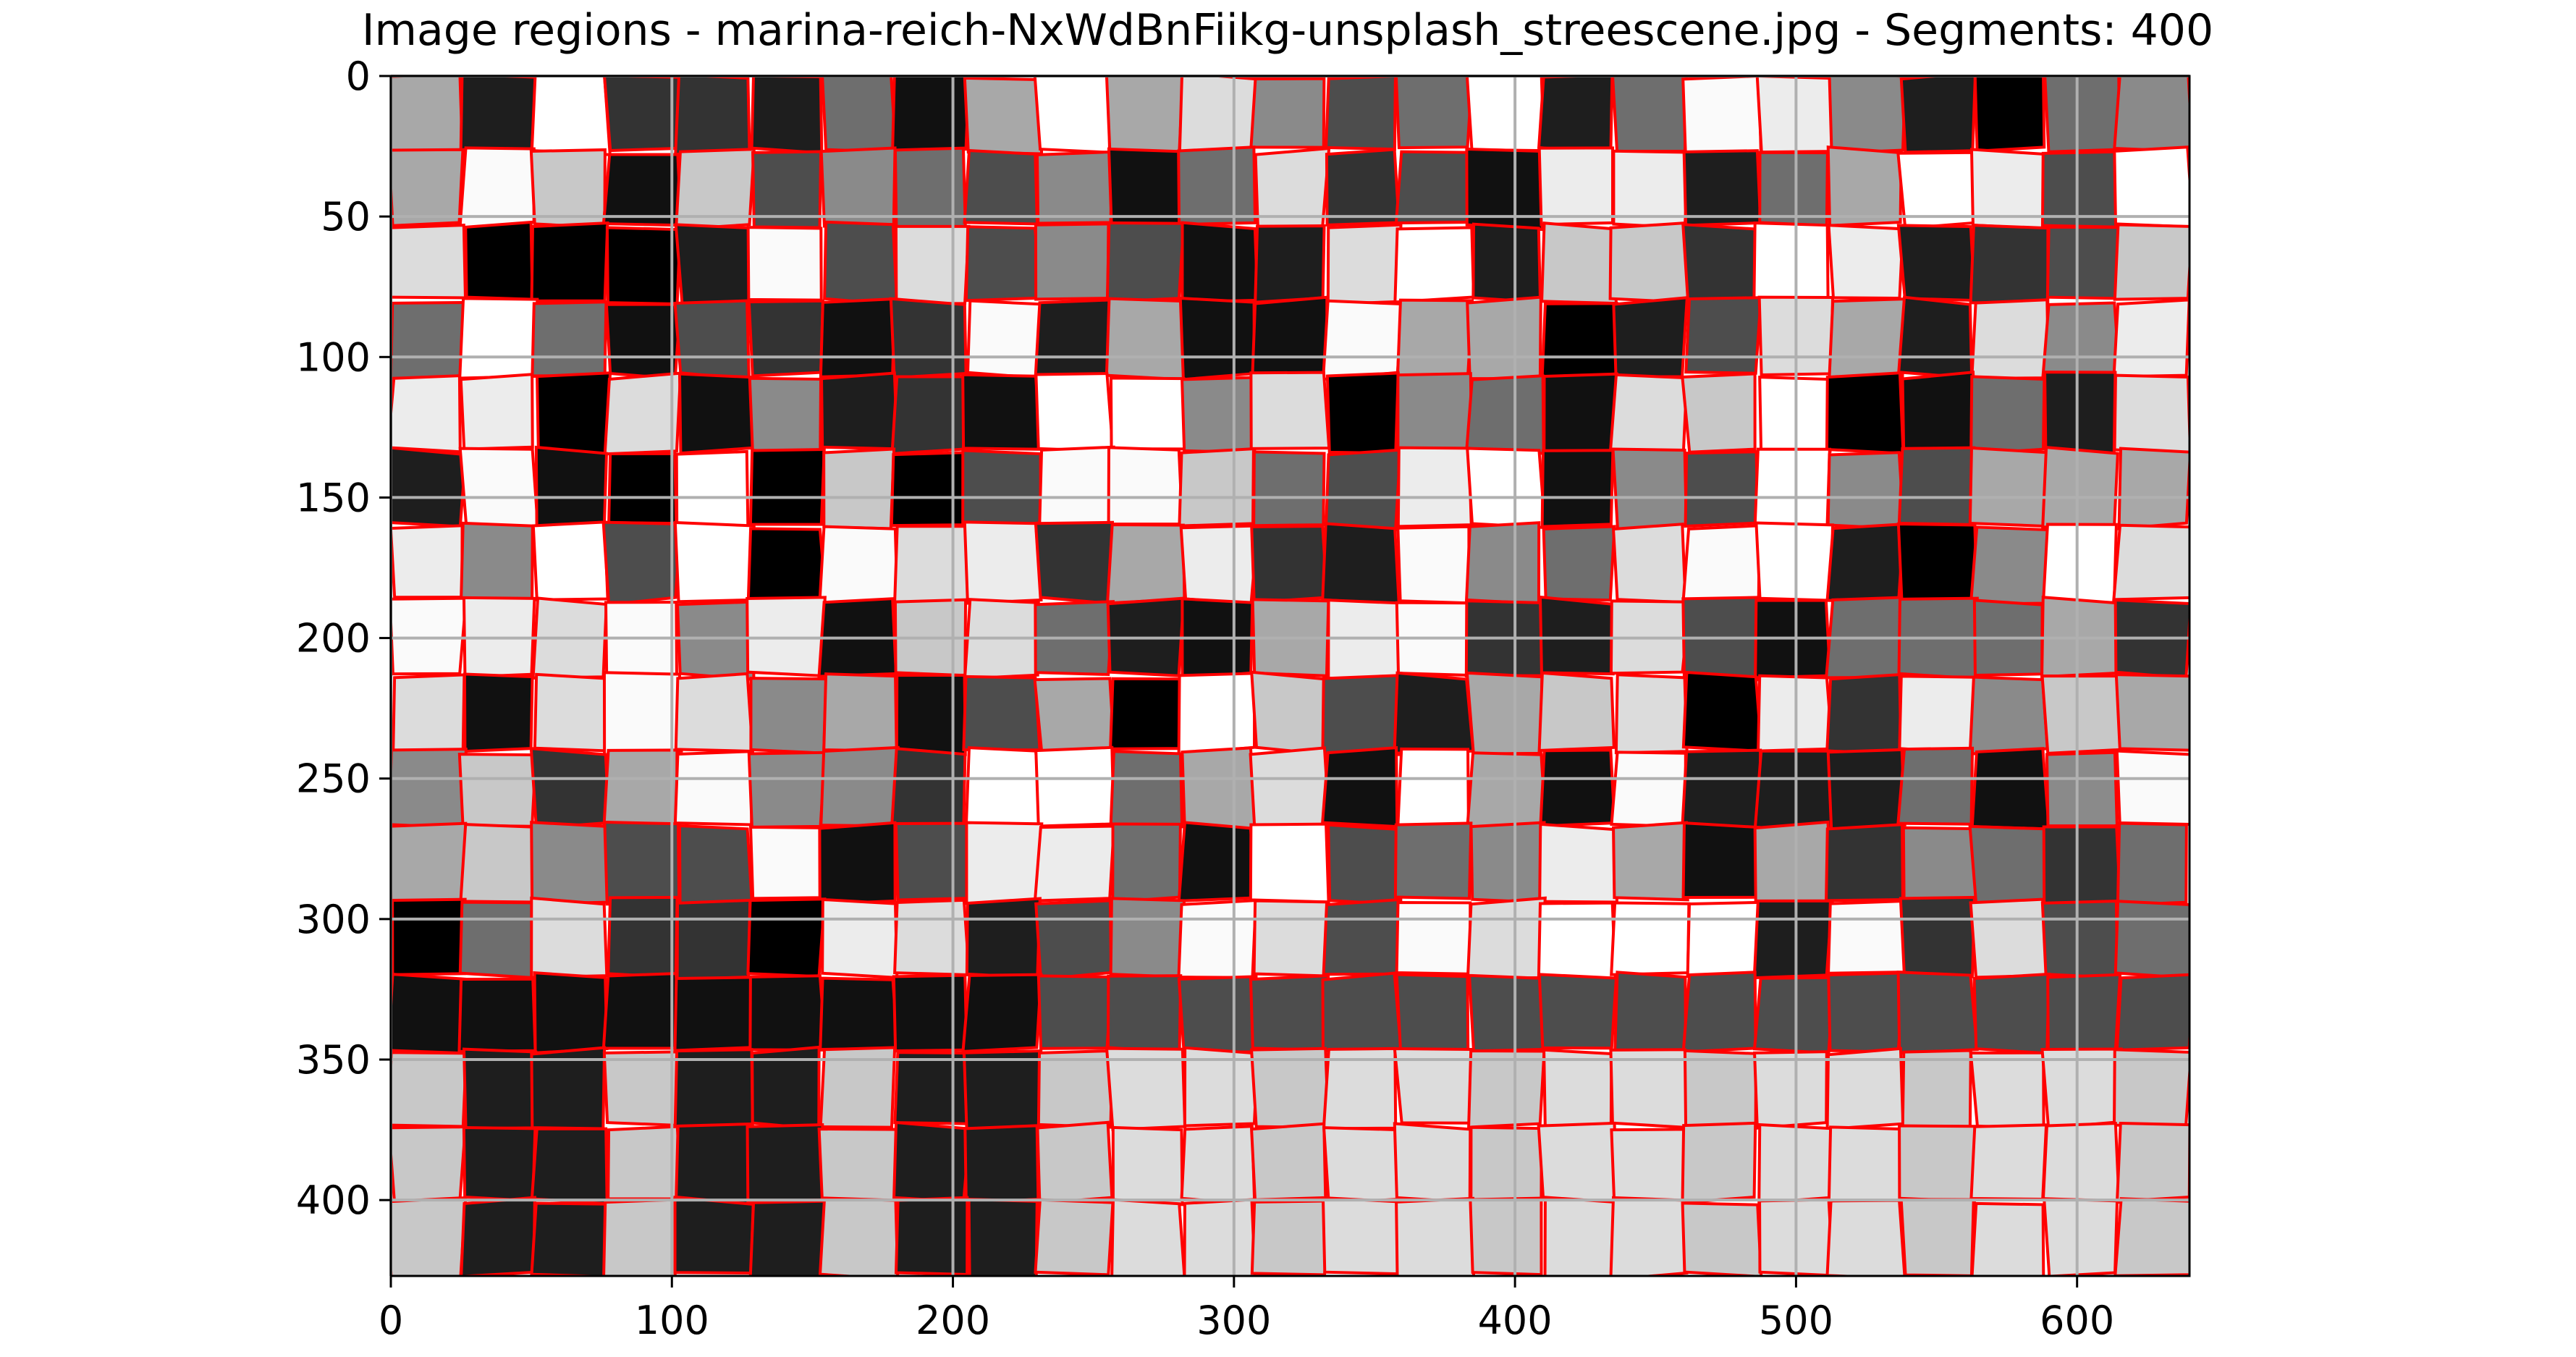  What do you see at coordinates (1796, 1320) in the screenshot?
I see `x-tick-label: 500` at bounding box center [1796, 1320].